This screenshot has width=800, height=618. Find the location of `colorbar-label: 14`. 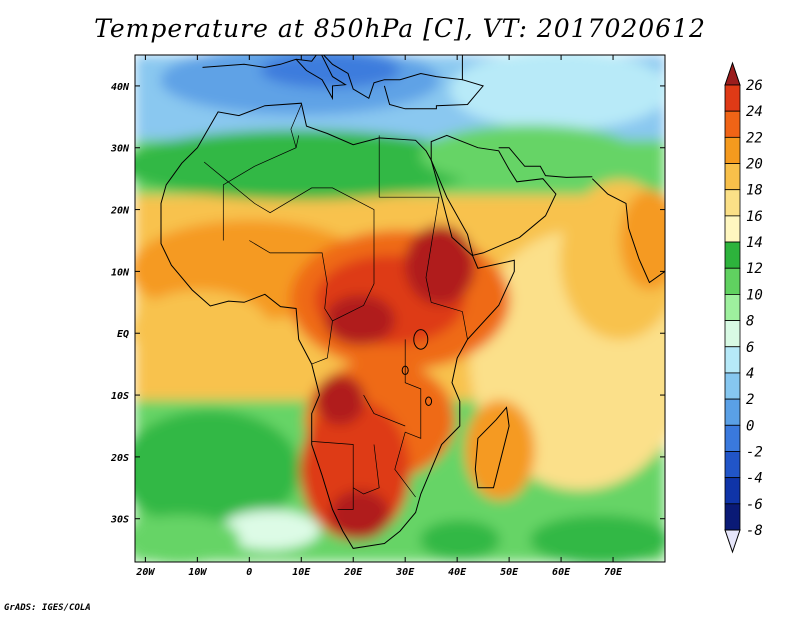

colorbar-label: 14 is located at coordinates (754, 243).